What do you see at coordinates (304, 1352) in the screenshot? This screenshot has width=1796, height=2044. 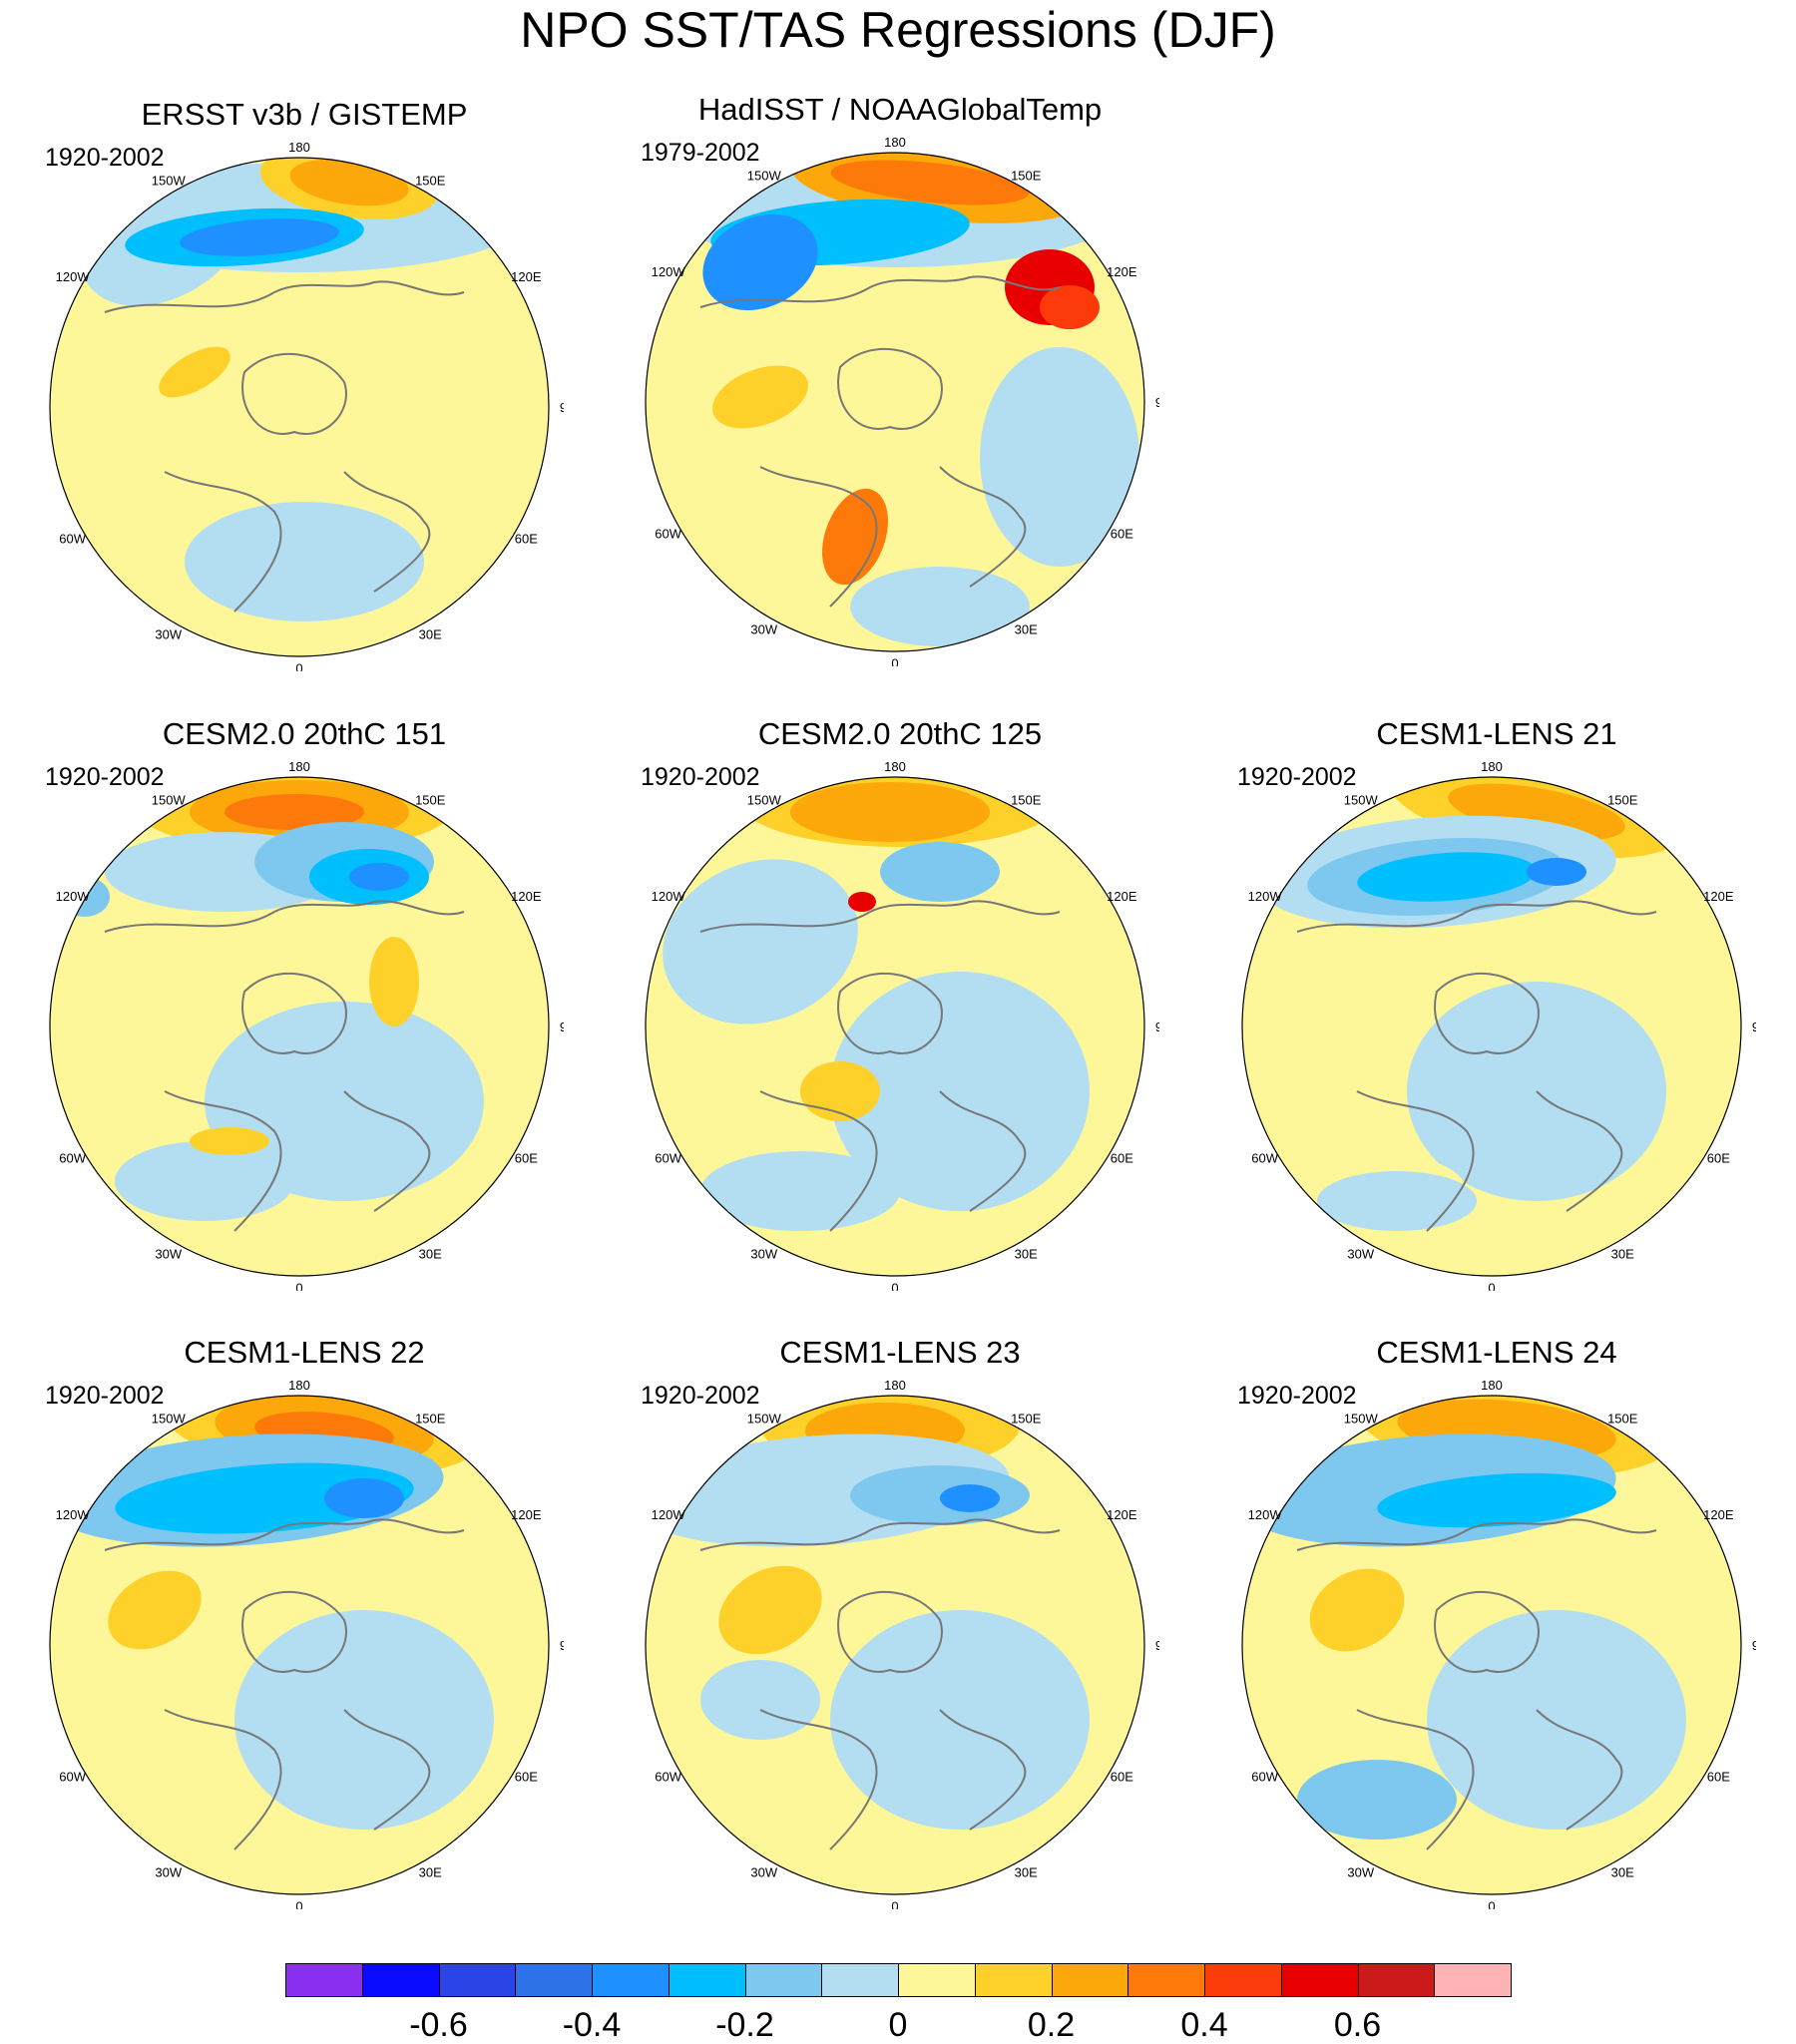 I see `panel-title: CESM1-LENS 22` at bounding box center [304, 1352].